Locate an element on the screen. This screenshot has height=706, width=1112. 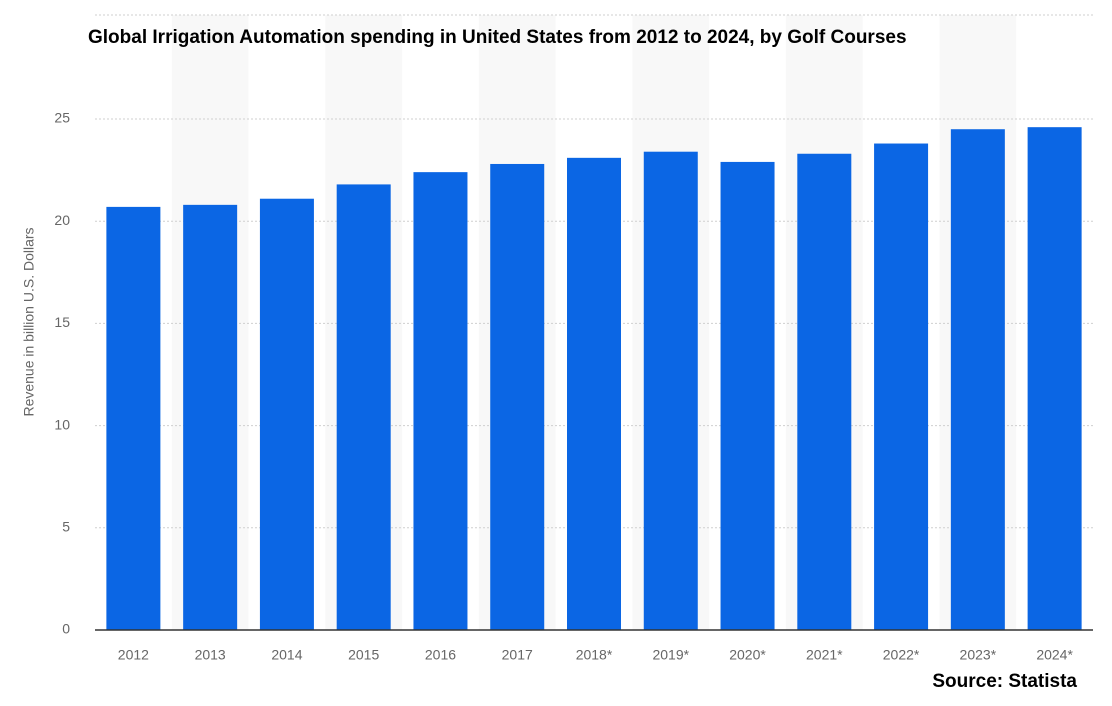
x-tick-label: 2022* is located at coordinates (901, 655).